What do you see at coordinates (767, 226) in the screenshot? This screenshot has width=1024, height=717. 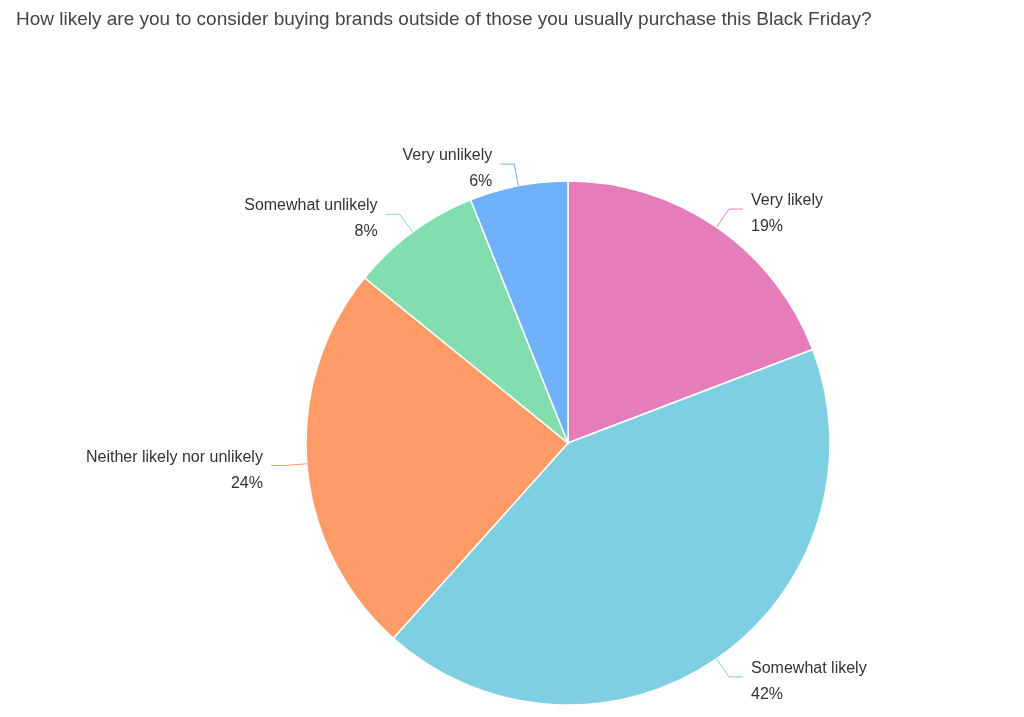 I see `data-label: 19%` at bounding box center [767, 226].